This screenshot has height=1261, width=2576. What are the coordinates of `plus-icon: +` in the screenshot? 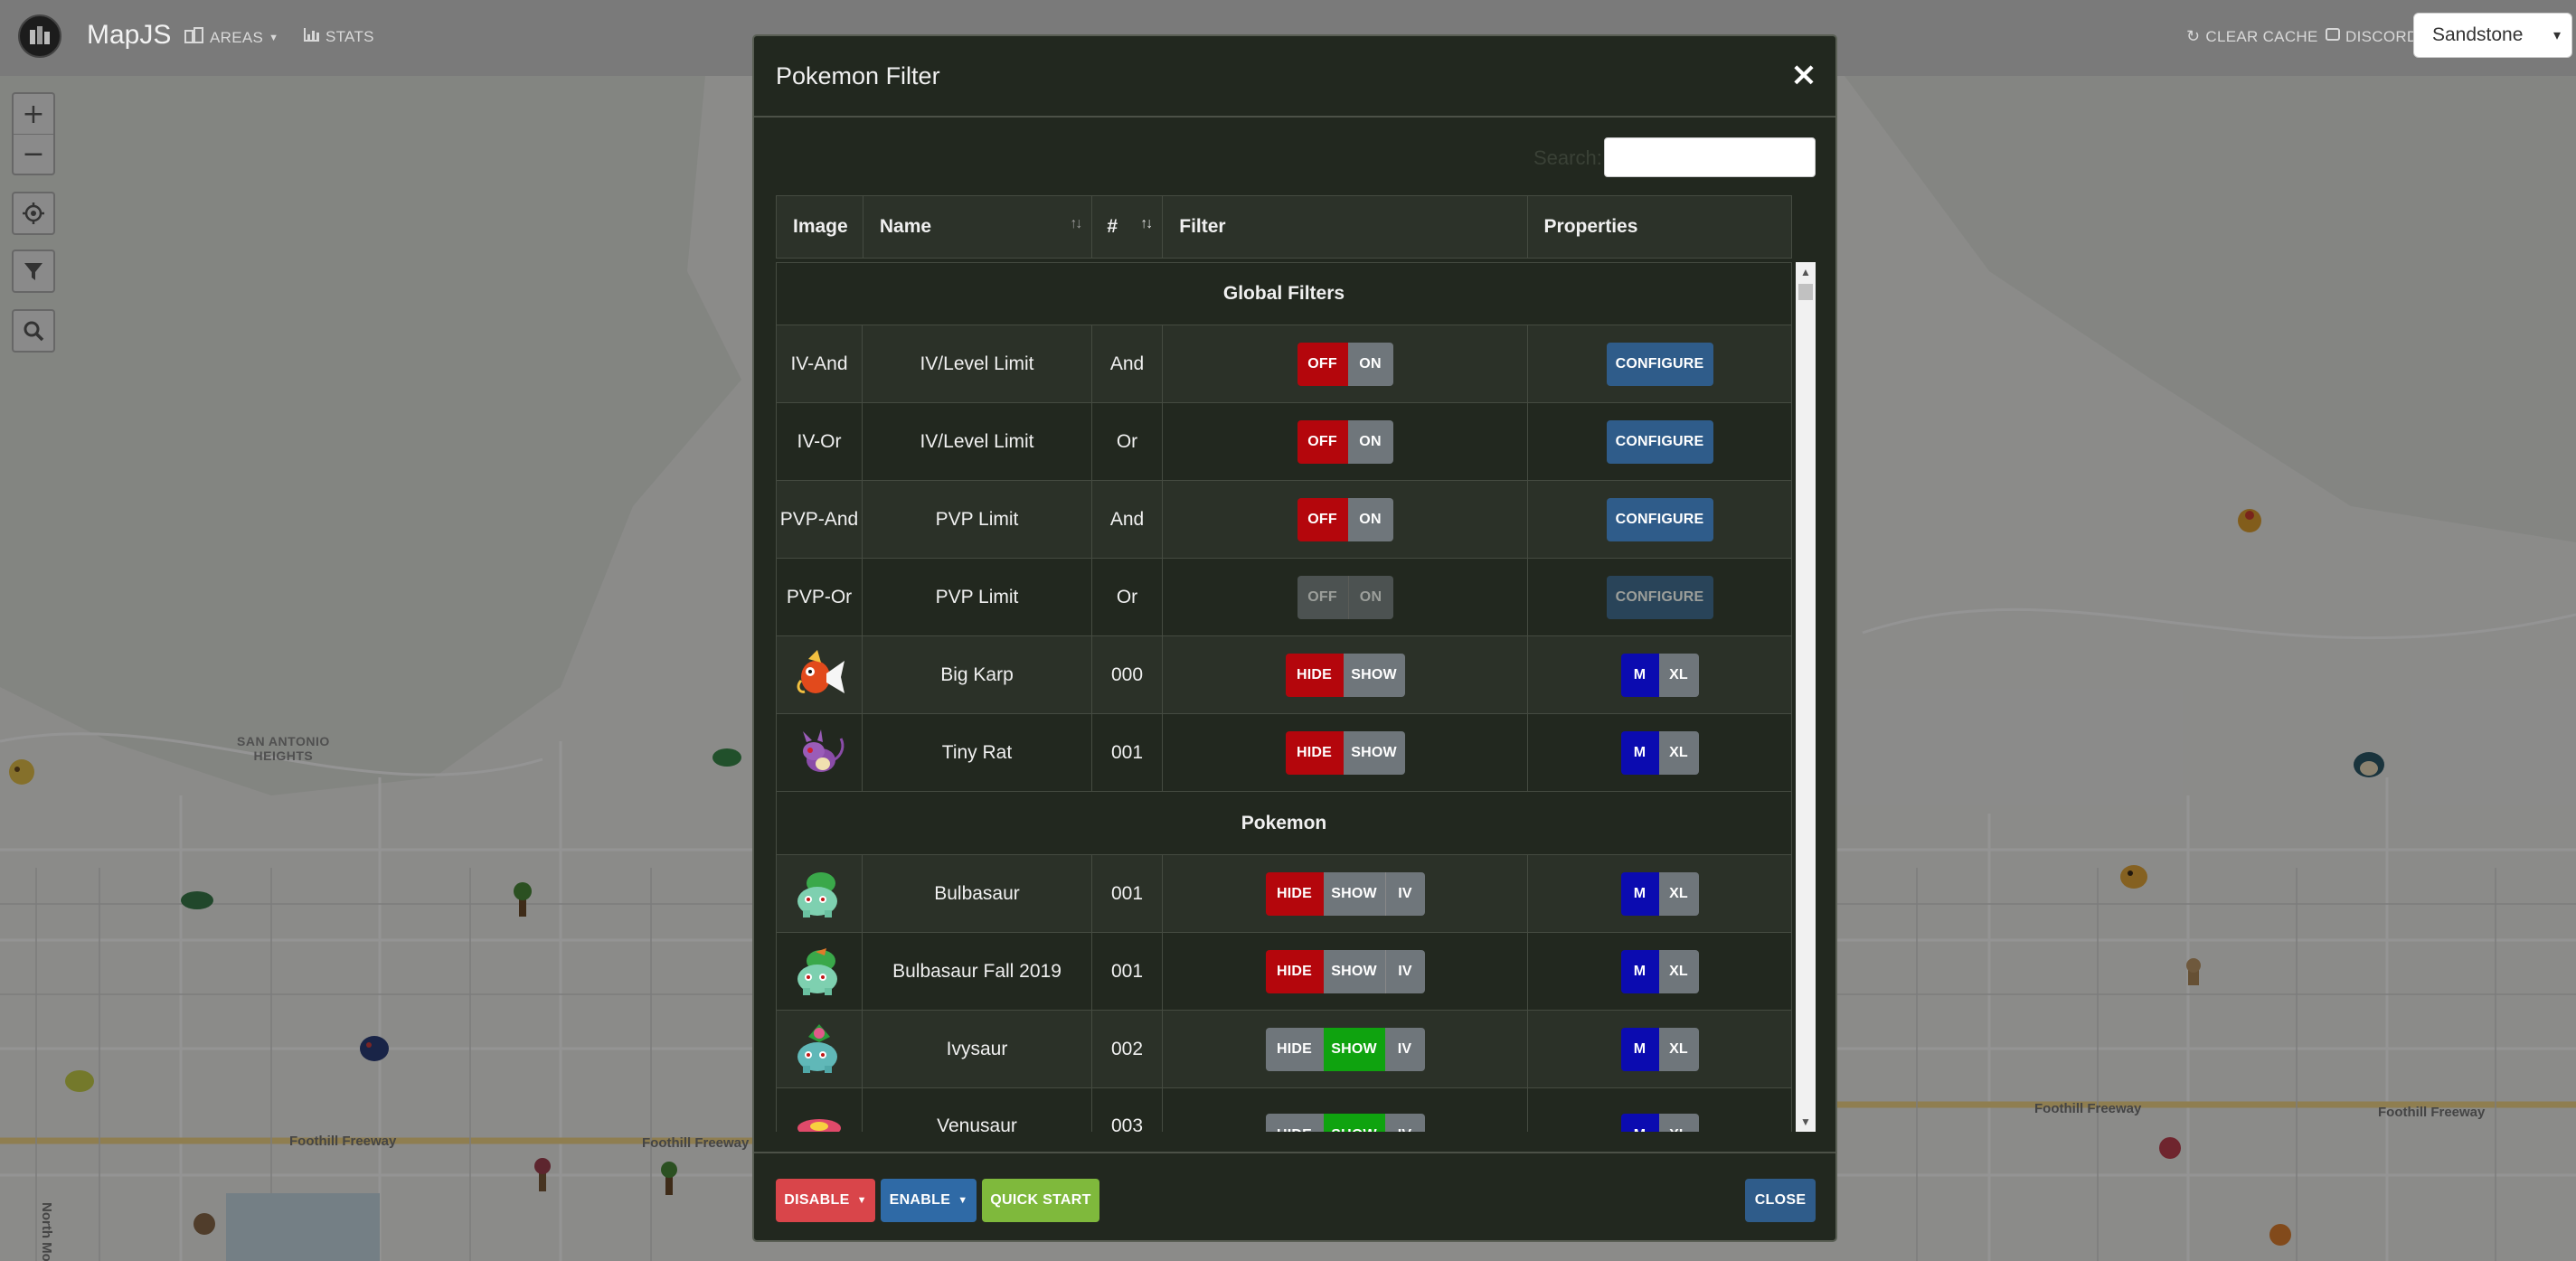 It's located at (34, 114).